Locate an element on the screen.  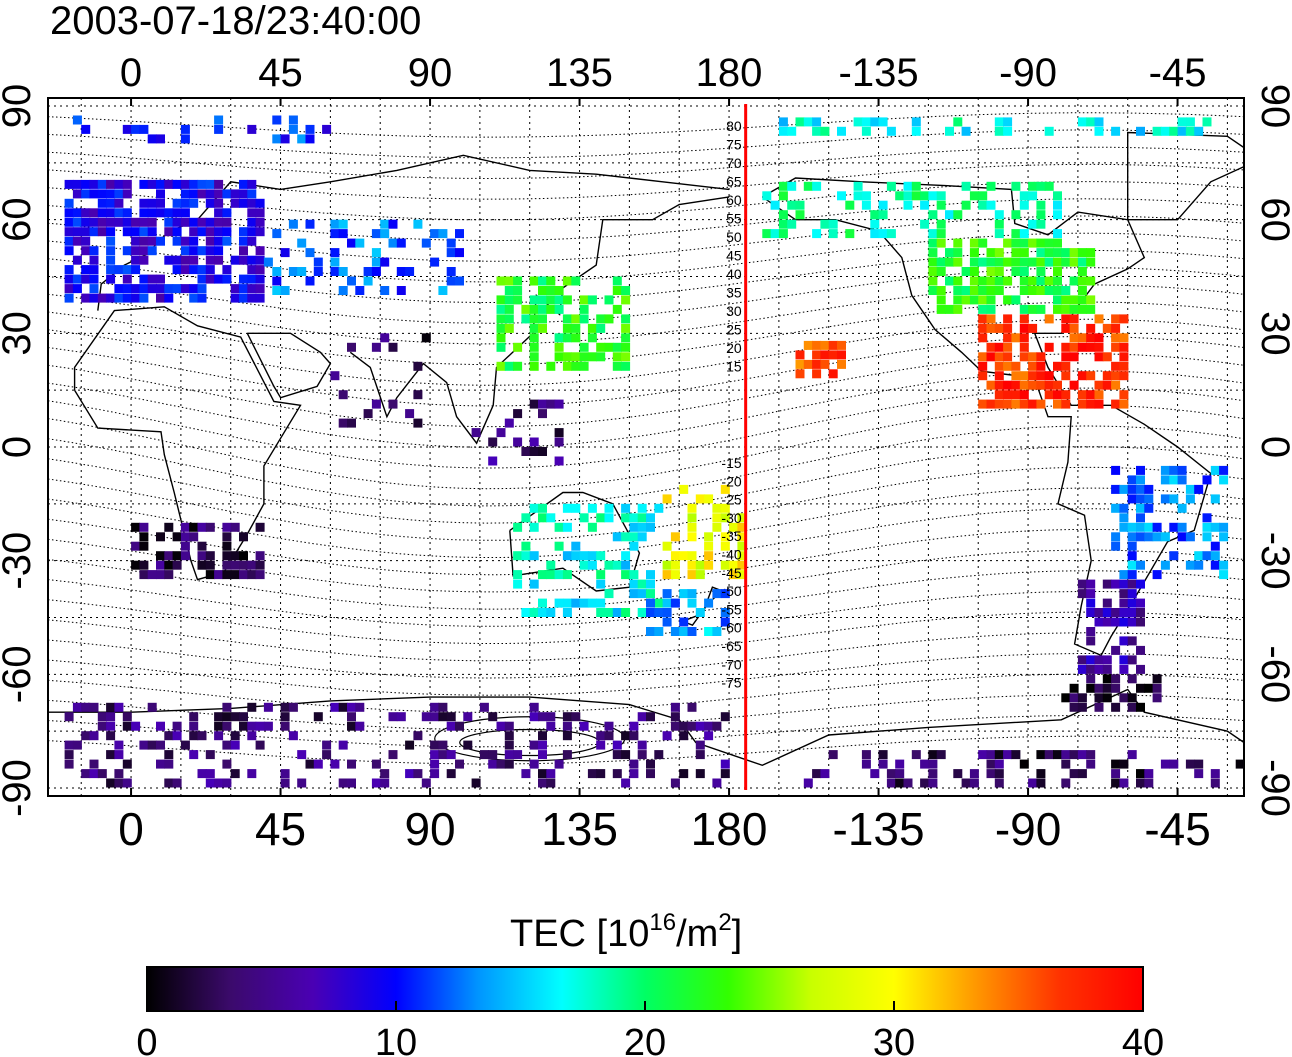
timestamp-title: 2003-07-18/23:40:00 is located at coordinates (235, 21).